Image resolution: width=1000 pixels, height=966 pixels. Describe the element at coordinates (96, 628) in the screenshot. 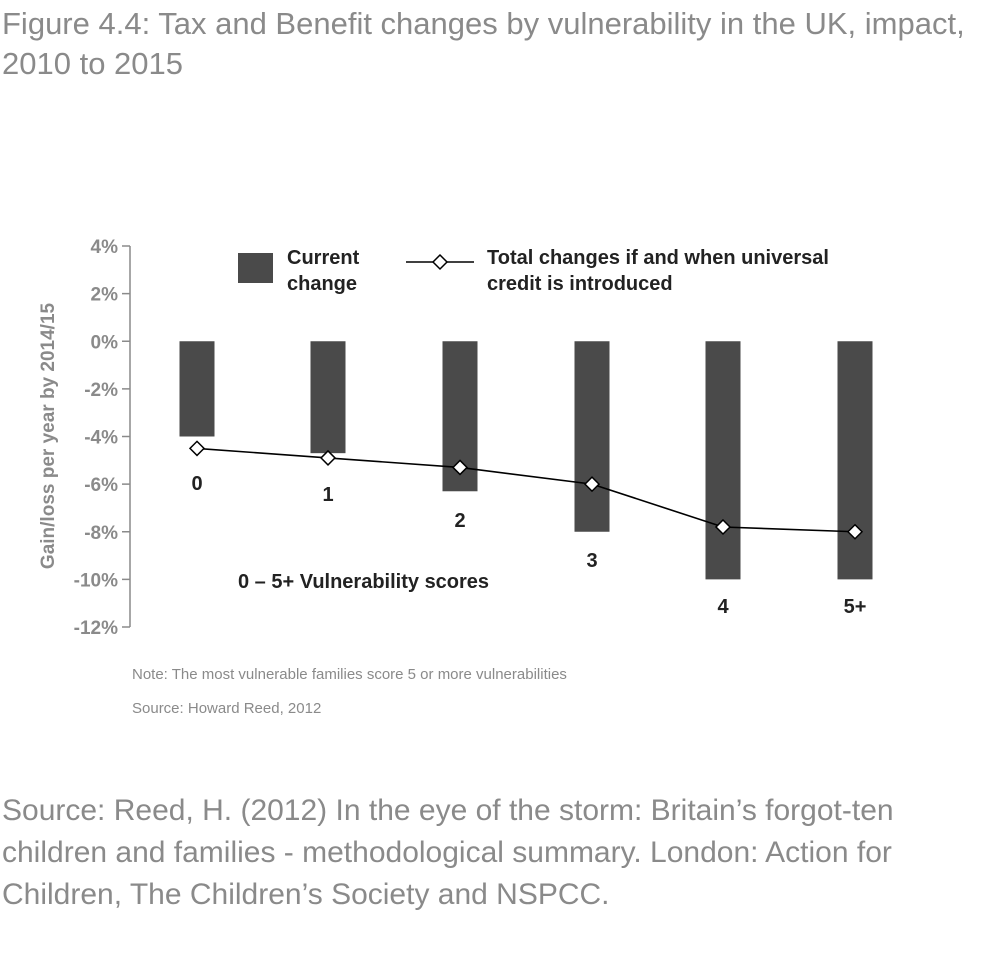

I see `y-tick-label: -12%` at that location.